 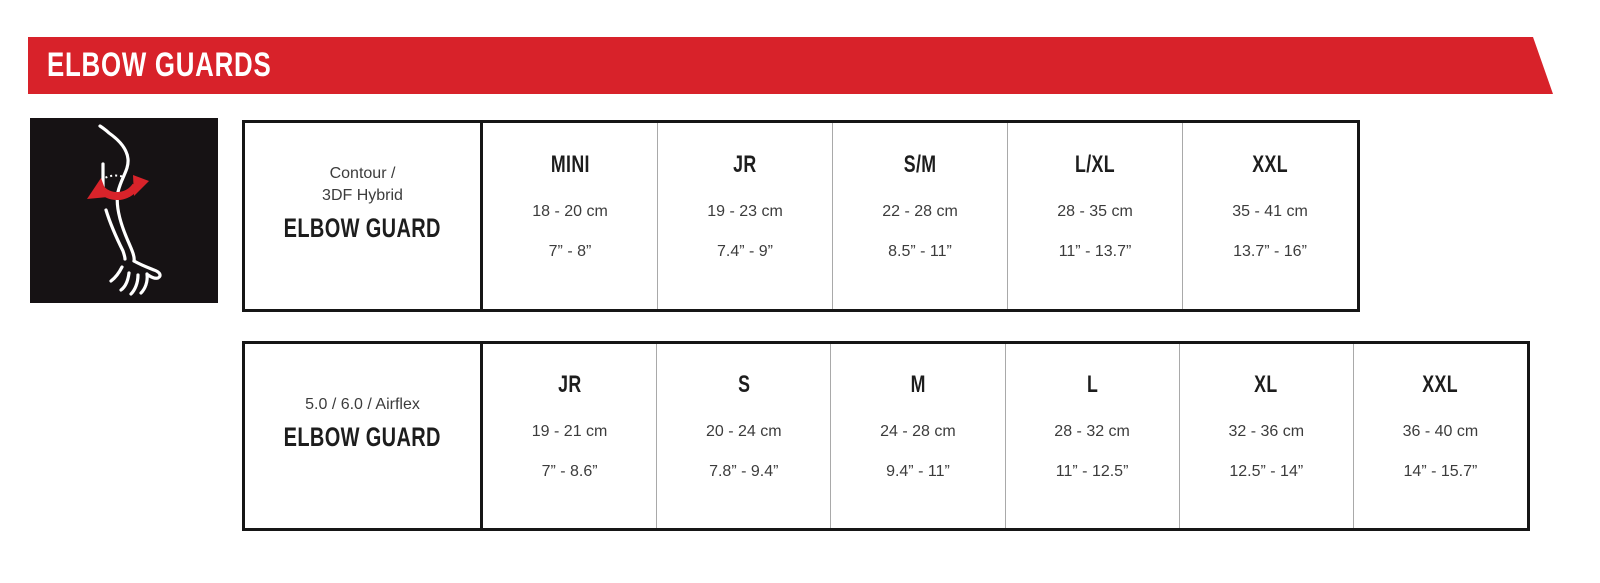 I want to click on arm-illustration-icon, so click(x=124, y=210).